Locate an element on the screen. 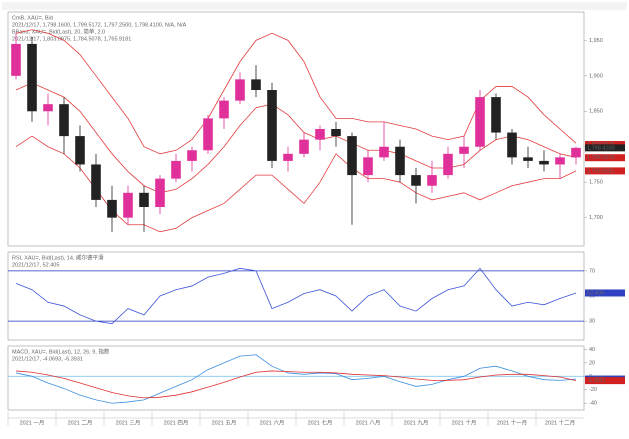 This screenshot has width=629, height=439. x-tick-label: 2021 二月 is located at coordinates (80, 422).